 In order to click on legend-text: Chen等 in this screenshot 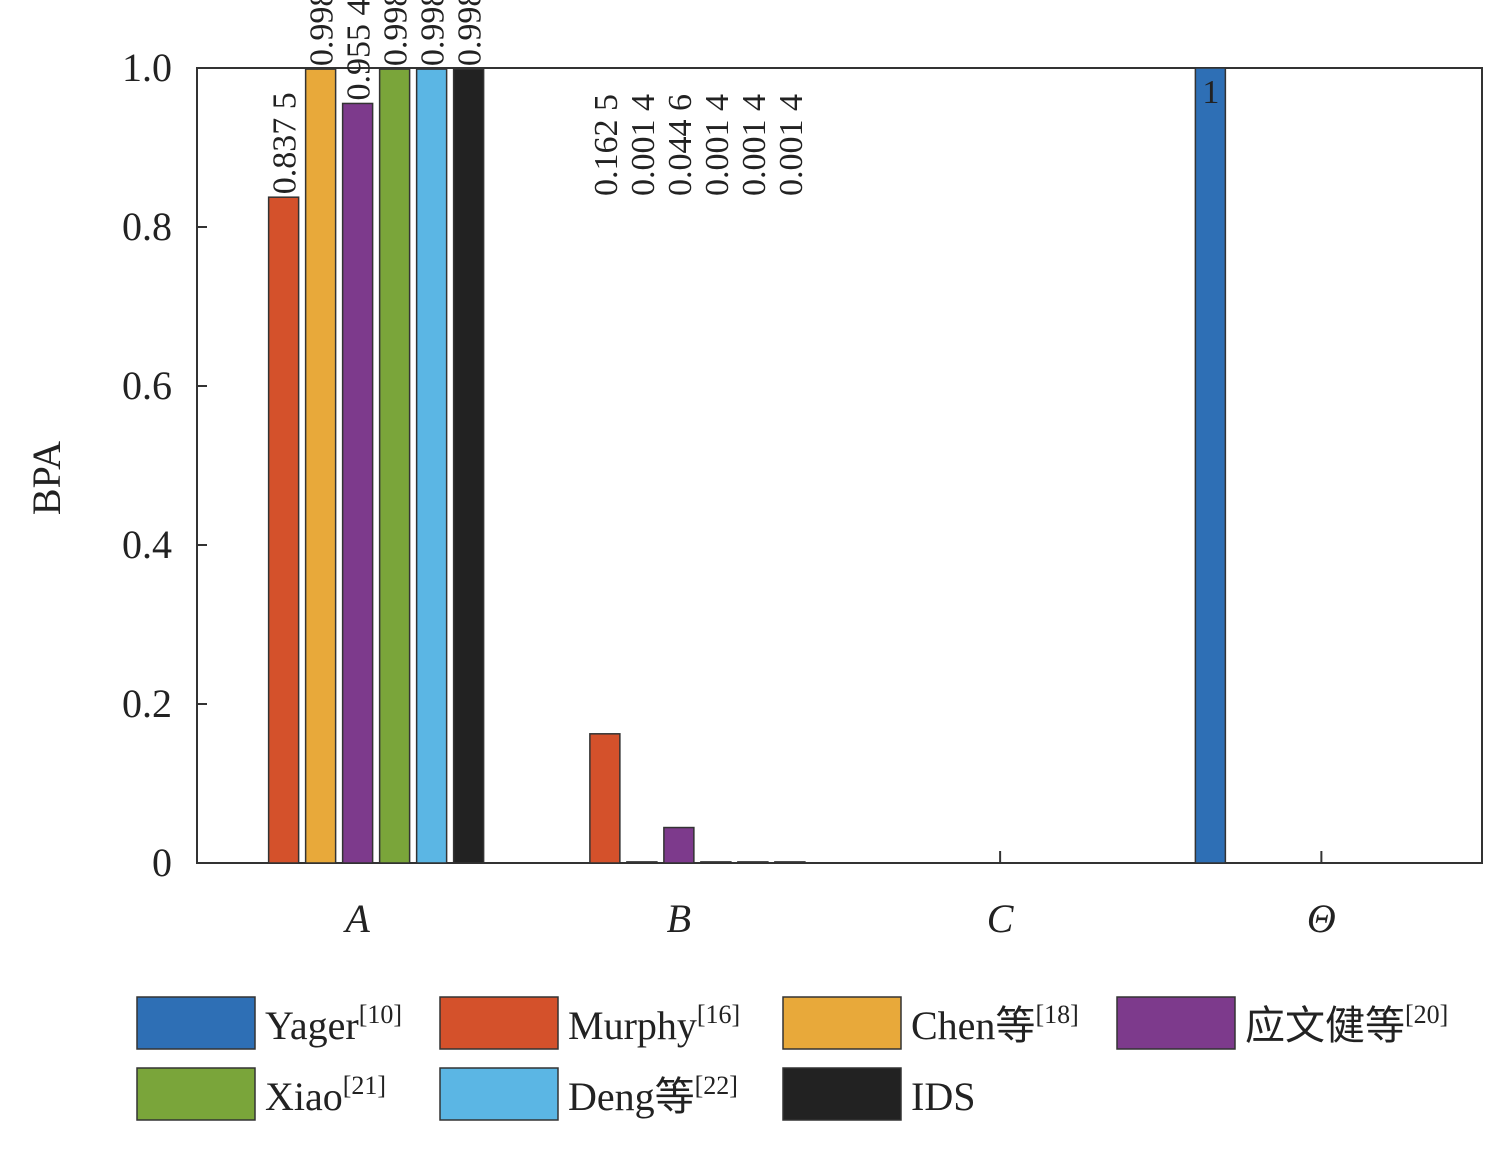, I will do `click(973, 1025)`.